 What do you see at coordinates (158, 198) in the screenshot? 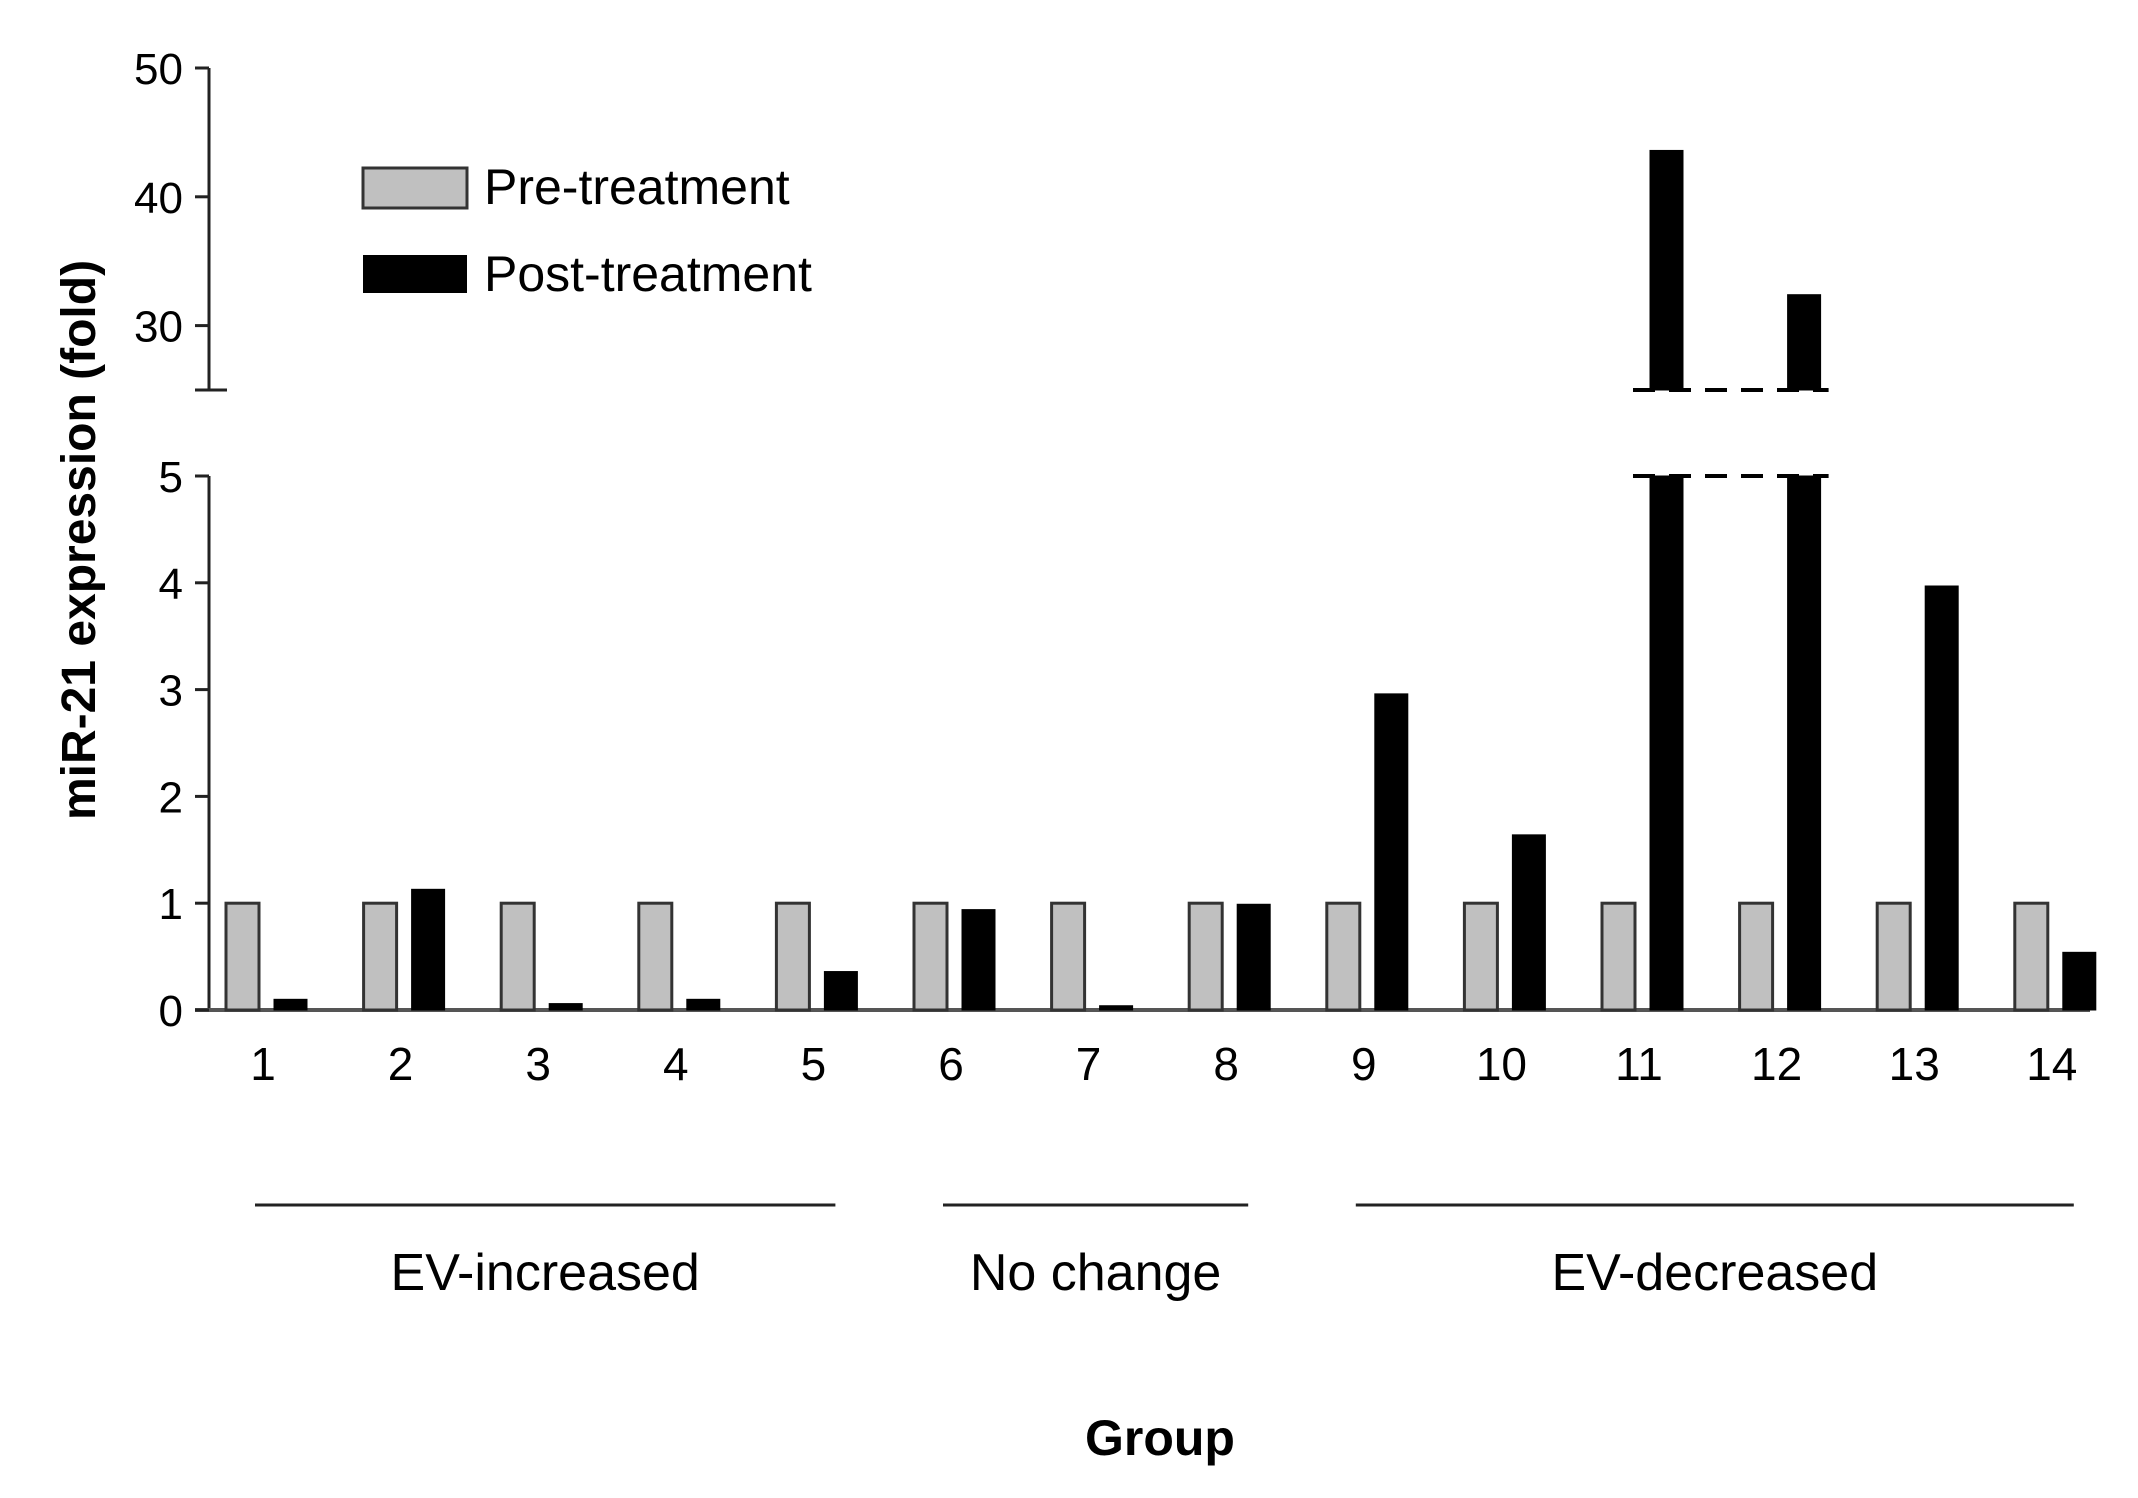
I see `y-tick-label: 40` at bounding box center [158, 198].